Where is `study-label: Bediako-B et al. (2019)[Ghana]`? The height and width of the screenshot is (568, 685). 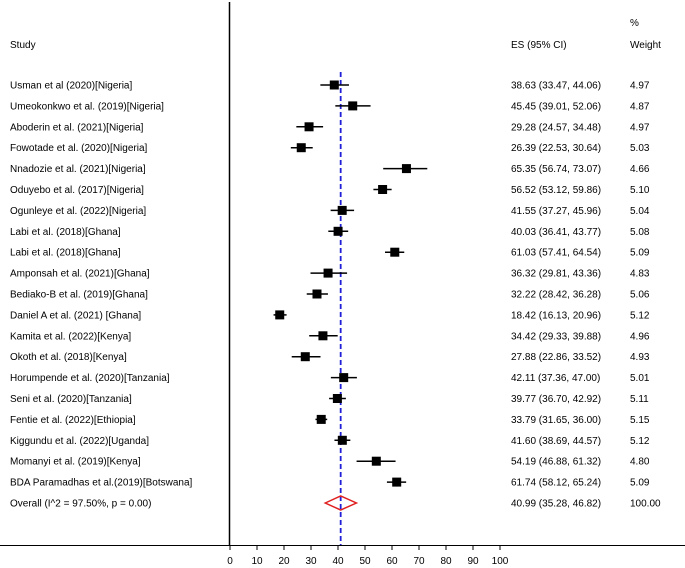
study-label: Bediako-B et al. (2019)[Ghana] is located at coordinates (79, 295).